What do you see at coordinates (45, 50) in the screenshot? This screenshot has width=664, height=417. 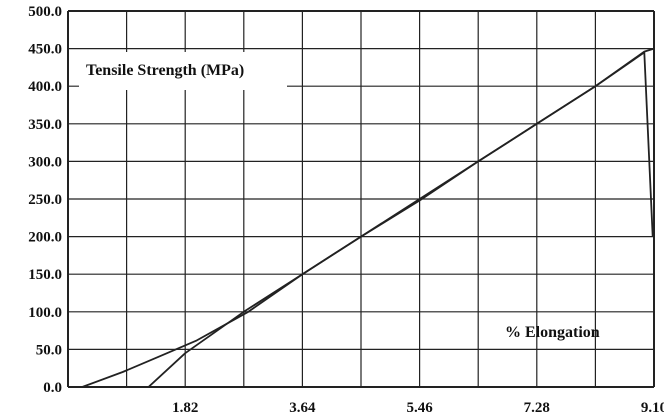 I see `y-tick-label: 450.0` at bounding box center [45, 50].